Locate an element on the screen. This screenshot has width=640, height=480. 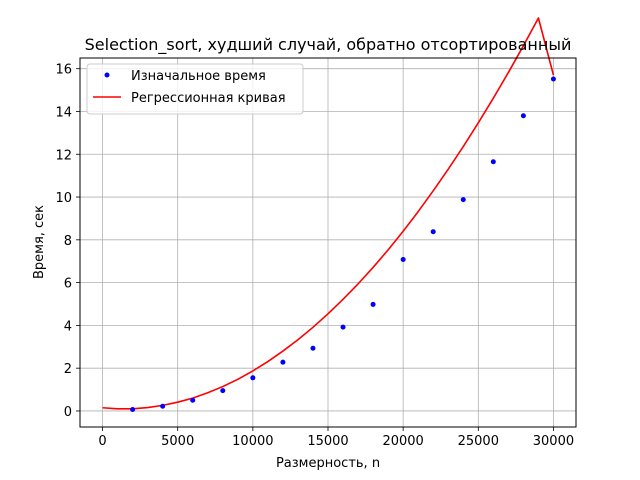
x-tick-label: 15000 is located at coordinates (327, 441).